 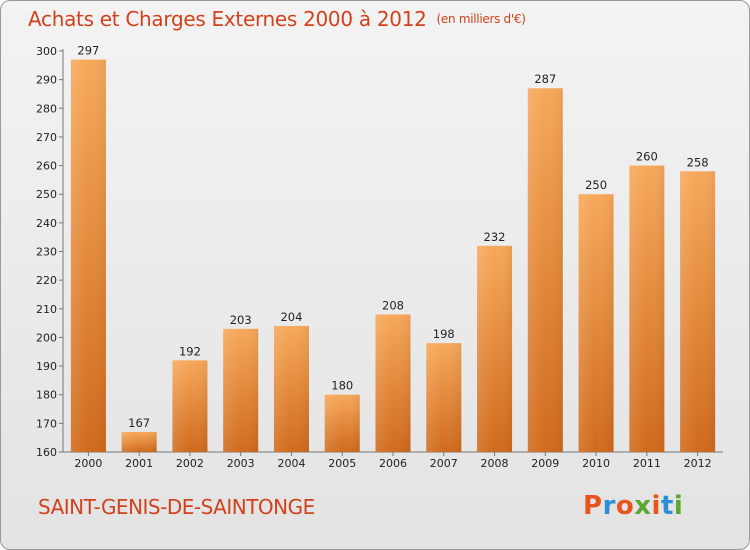 What do you see at coordinates (190, 351) in the screenshot?
I see `bar-value-label: 192` at bounding box center [190, 351].